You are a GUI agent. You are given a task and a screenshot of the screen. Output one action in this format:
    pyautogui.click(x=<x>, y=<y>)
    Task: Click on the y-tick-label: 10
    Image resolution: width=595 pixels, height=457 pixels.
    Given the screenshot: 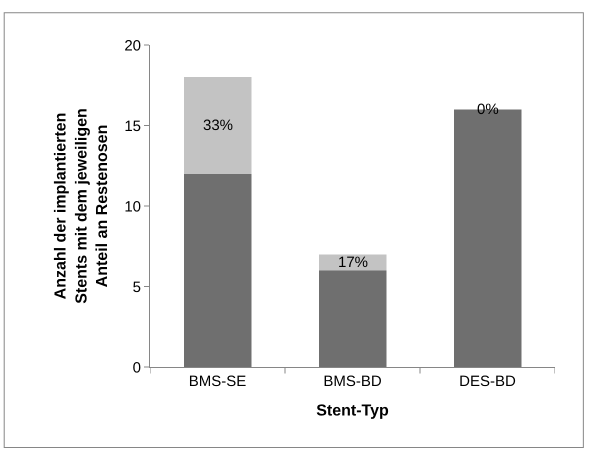 What is the action you would take?
    pyautogui.click(x=132, y=207)
    